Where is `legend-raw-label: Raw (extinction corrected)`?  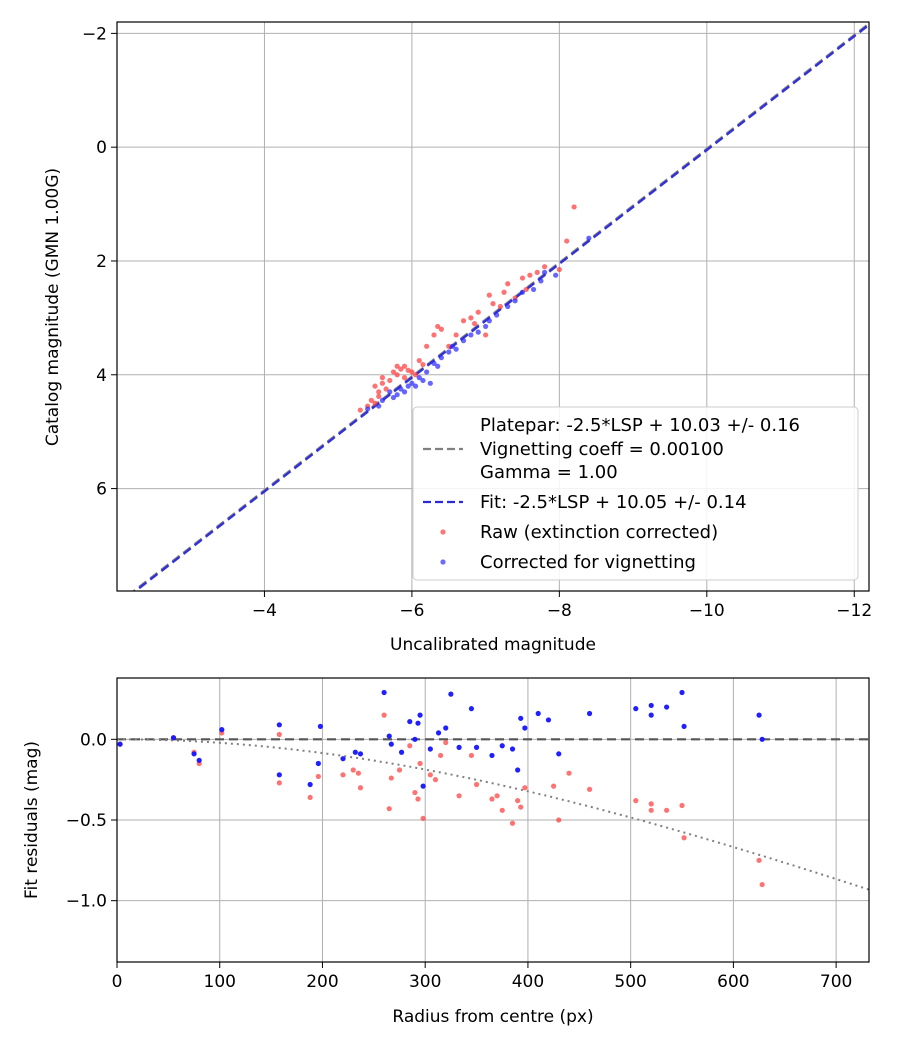
legend-raw-label: Raw (extinction corrected) is located at coordinates (599, 532).